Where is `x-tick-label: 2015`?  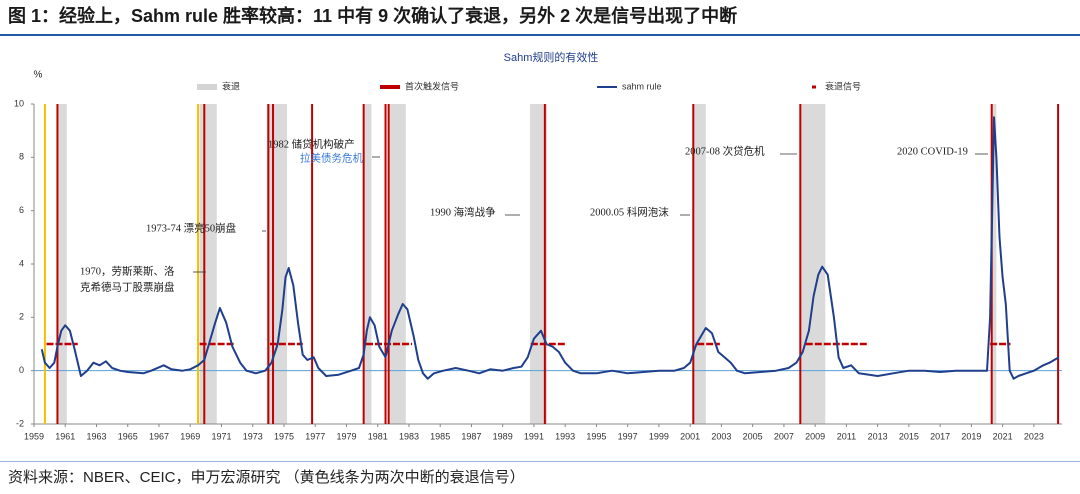 x-tick-label: 2015 is located at coordinates (909, 436).